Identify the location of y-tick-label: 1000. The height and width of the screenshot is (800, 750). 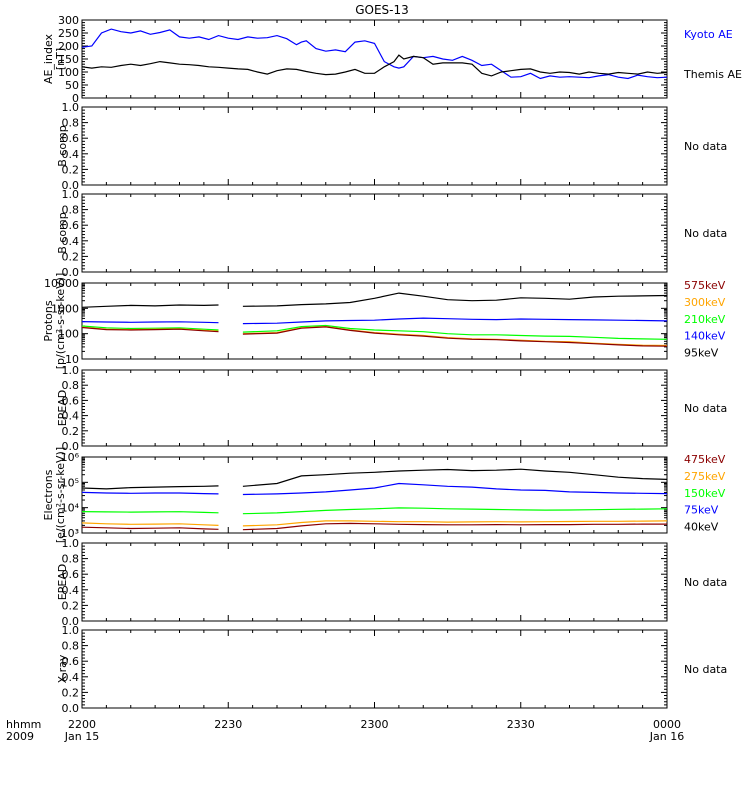
(65, 308).